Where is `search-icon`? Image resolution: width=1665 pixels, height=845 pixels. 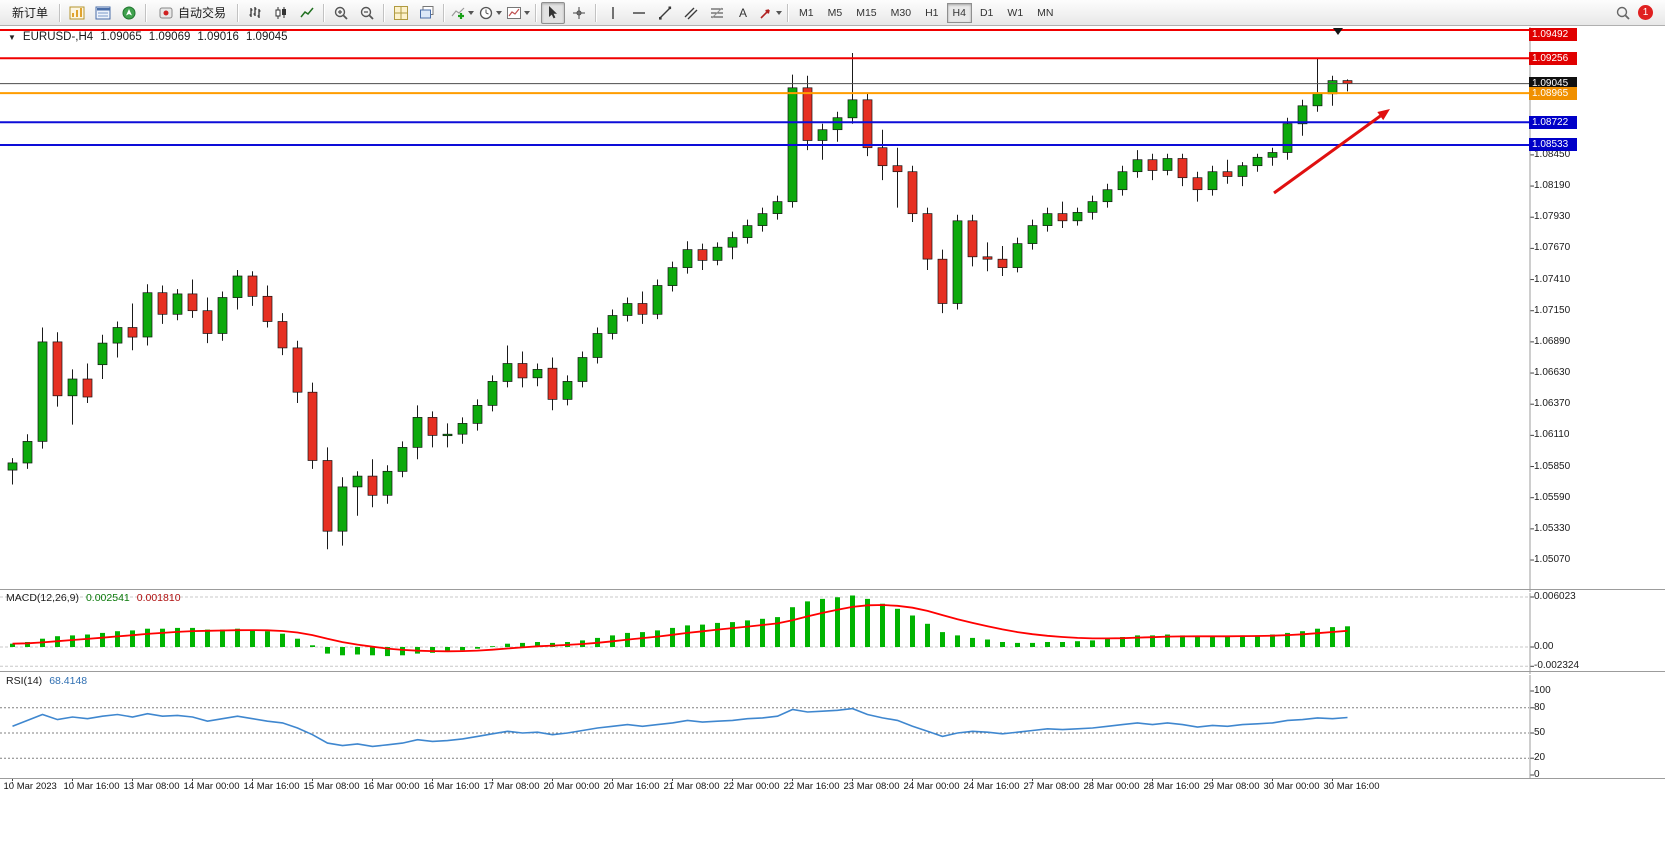 search-icon is located at coordinates (1623, 13).